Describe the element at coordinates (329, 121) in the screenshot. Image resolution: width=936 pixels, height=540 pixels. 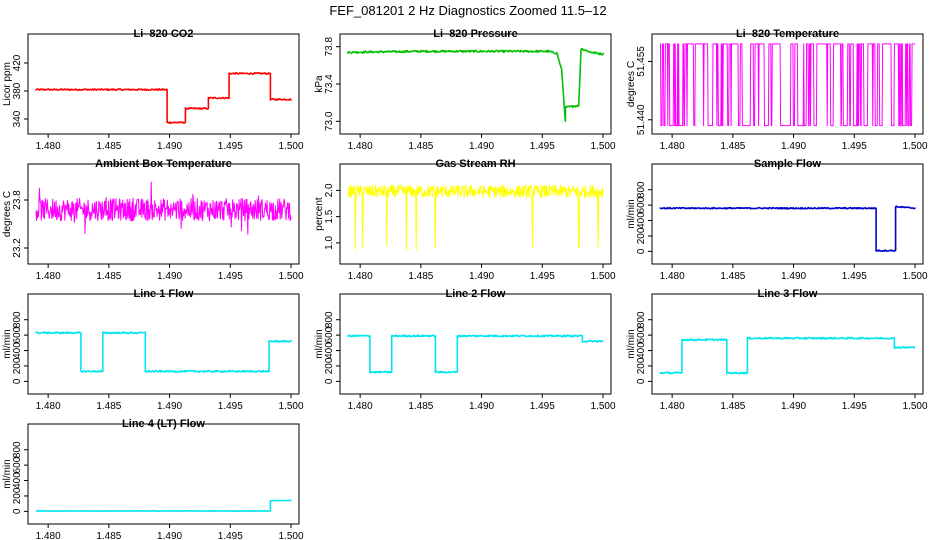
I see `y-tick-label: 73.0` at that location.